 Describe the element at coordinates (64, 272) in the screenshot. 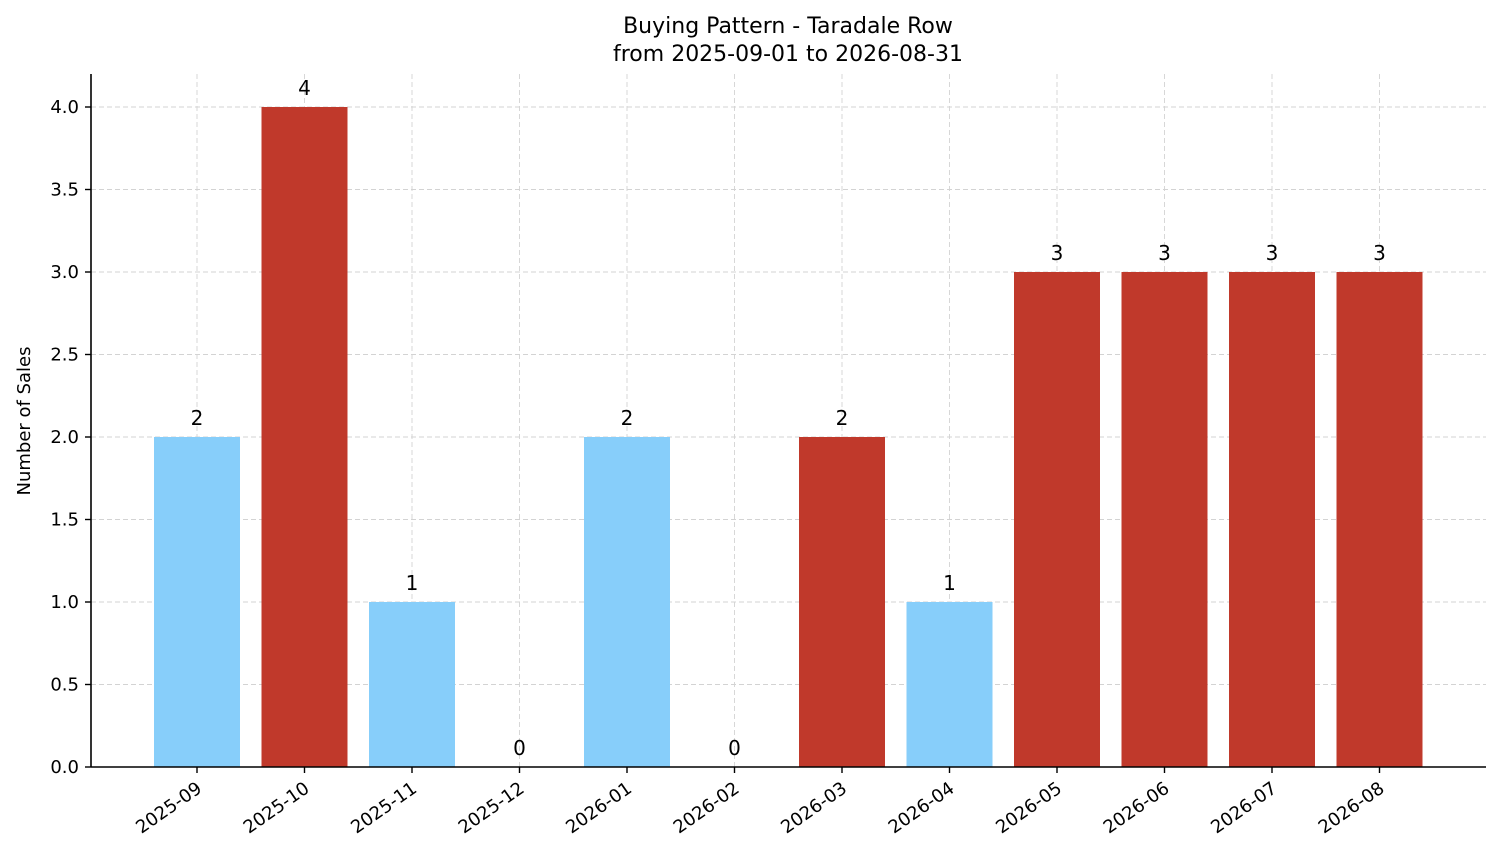

I see `y-tick-label: 3.0` at that location.